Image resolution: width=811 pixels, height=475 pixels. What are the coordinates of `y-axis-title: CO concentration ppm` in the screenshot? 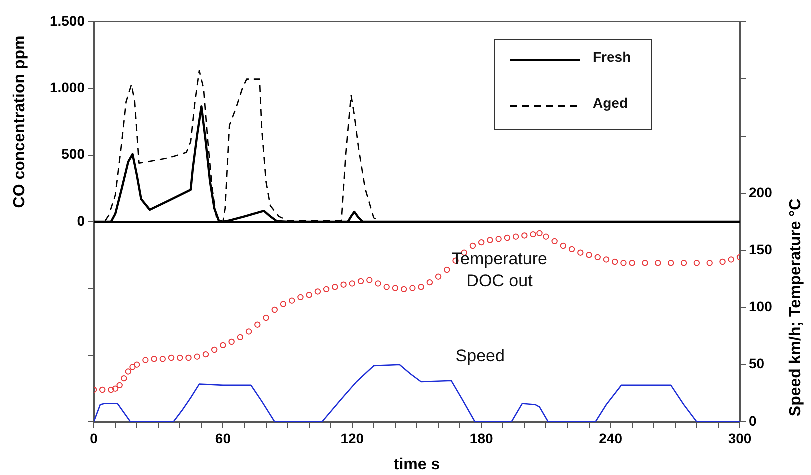 It's located at (19, 122).